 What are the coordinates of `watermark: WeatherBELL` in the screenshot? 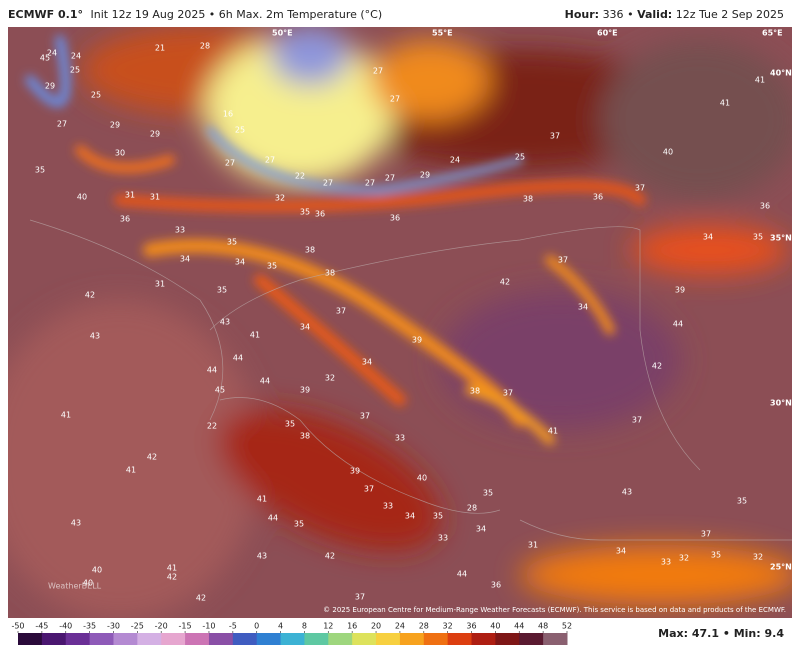 It's located at (75, 586).